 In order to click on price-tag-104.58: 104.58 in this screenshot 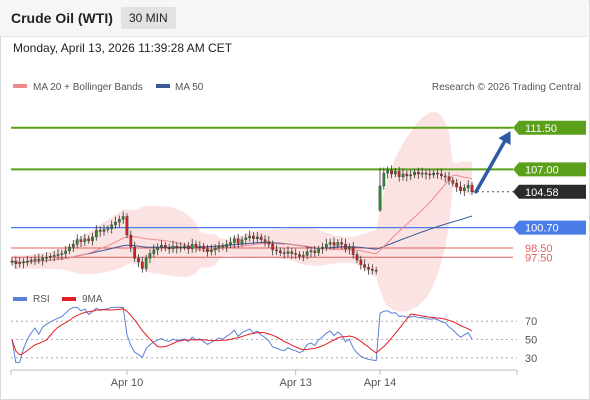, I will do `click(549, 191)`.